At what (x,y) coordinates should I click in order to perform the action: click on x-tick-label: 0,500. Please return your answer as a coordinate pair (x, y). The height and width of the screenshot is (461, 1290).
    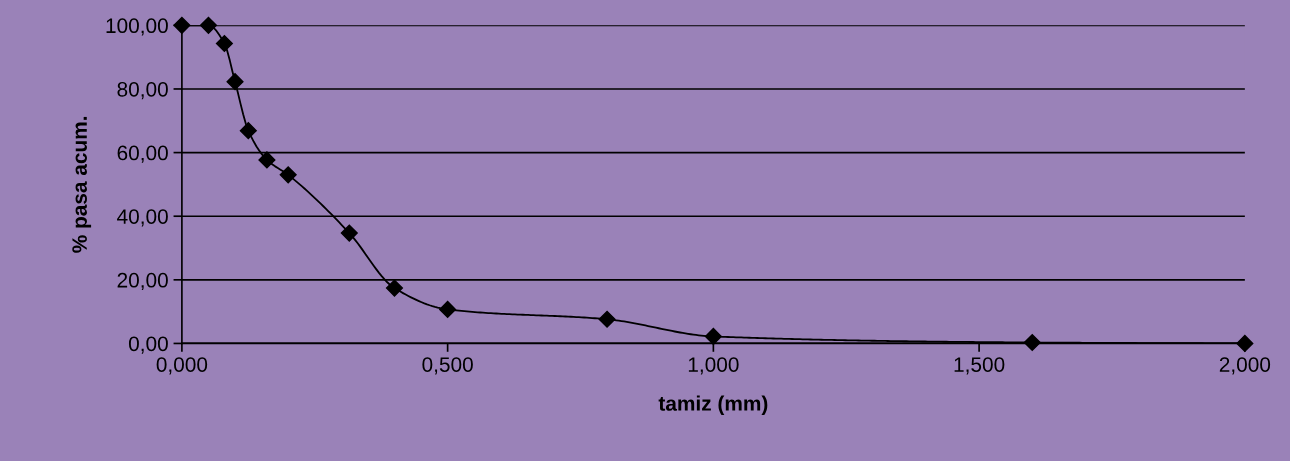
    Looking at the image, I should click on (447, 366).